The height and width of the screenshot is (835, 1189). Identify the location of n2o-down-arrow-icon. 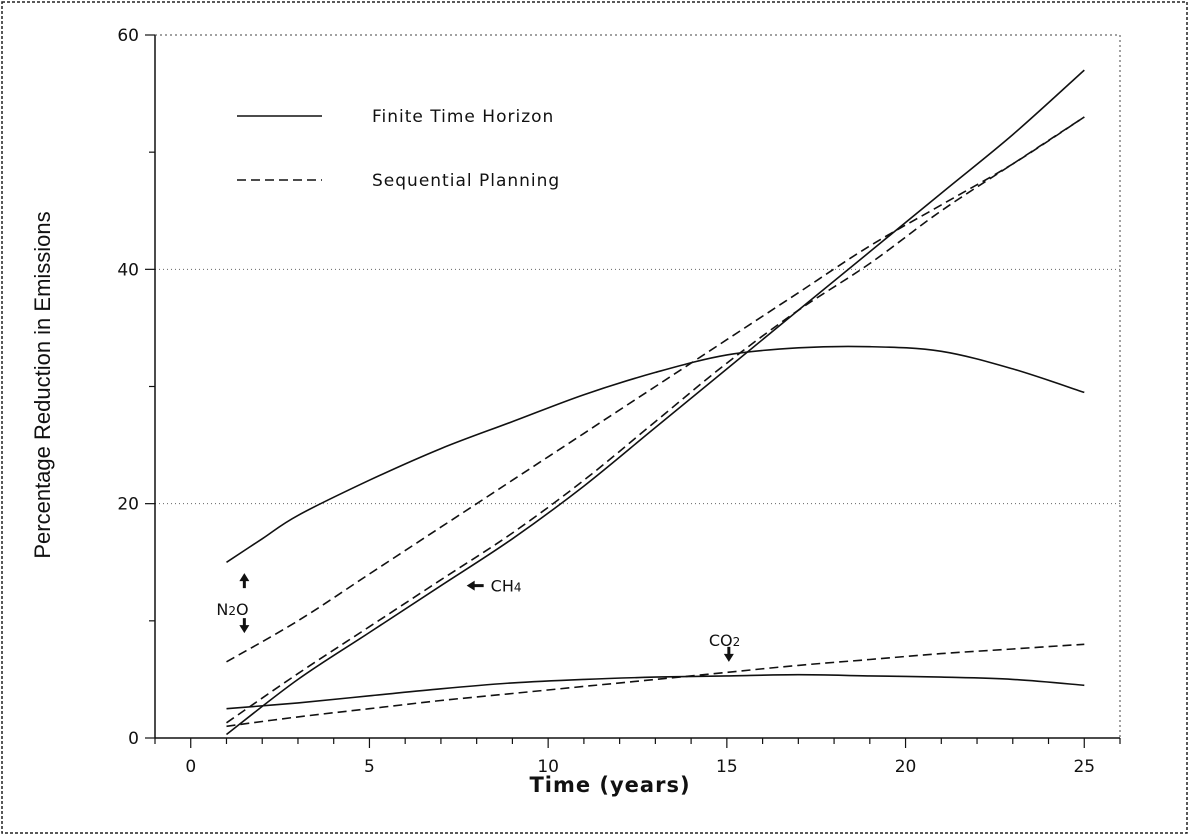
(244, 626).